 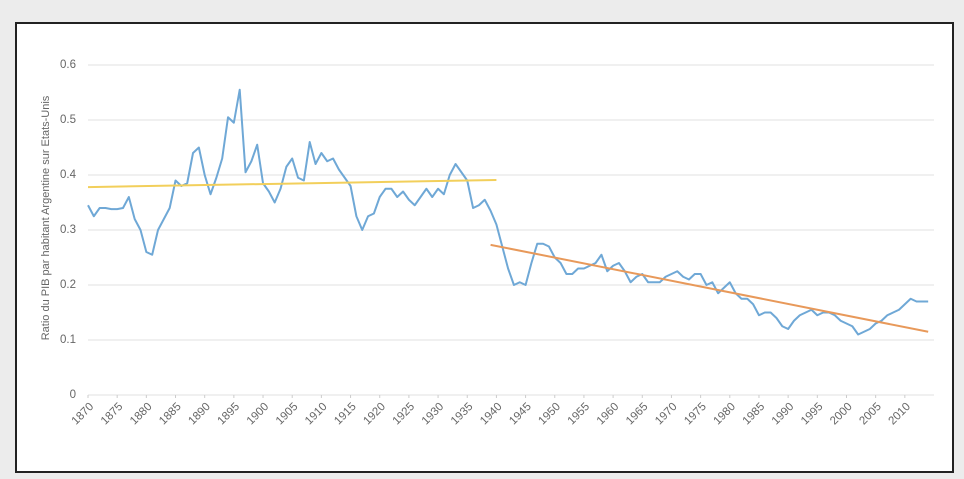 What do you see at coordinates (491, 414) in the screenshot?
I see `x-tick-label: 1940` at bounding box center [491, 414].